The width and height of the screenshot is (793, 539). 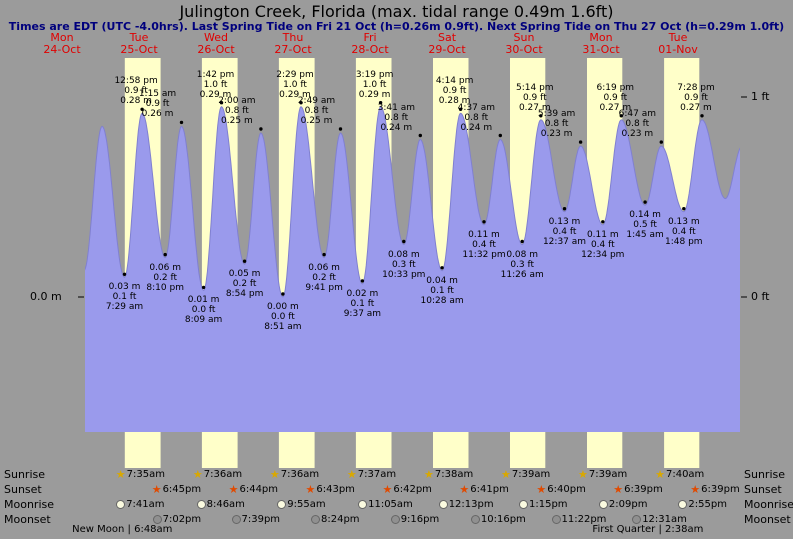 What do you see at coordinates (176, 519) in the screenshot?
I see `moonset-entry: 7:02pm` at bounding box center [176, 519].